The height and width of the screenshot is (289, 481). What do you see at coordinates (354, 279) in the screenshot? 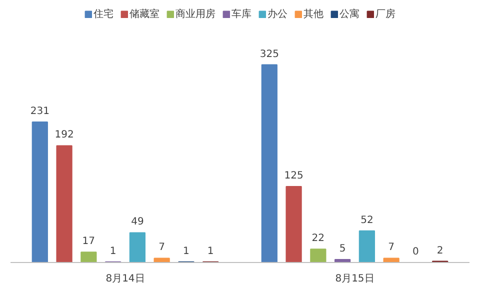
I see `x-tick-label: 8月15日` at bounding box center [354, 279].